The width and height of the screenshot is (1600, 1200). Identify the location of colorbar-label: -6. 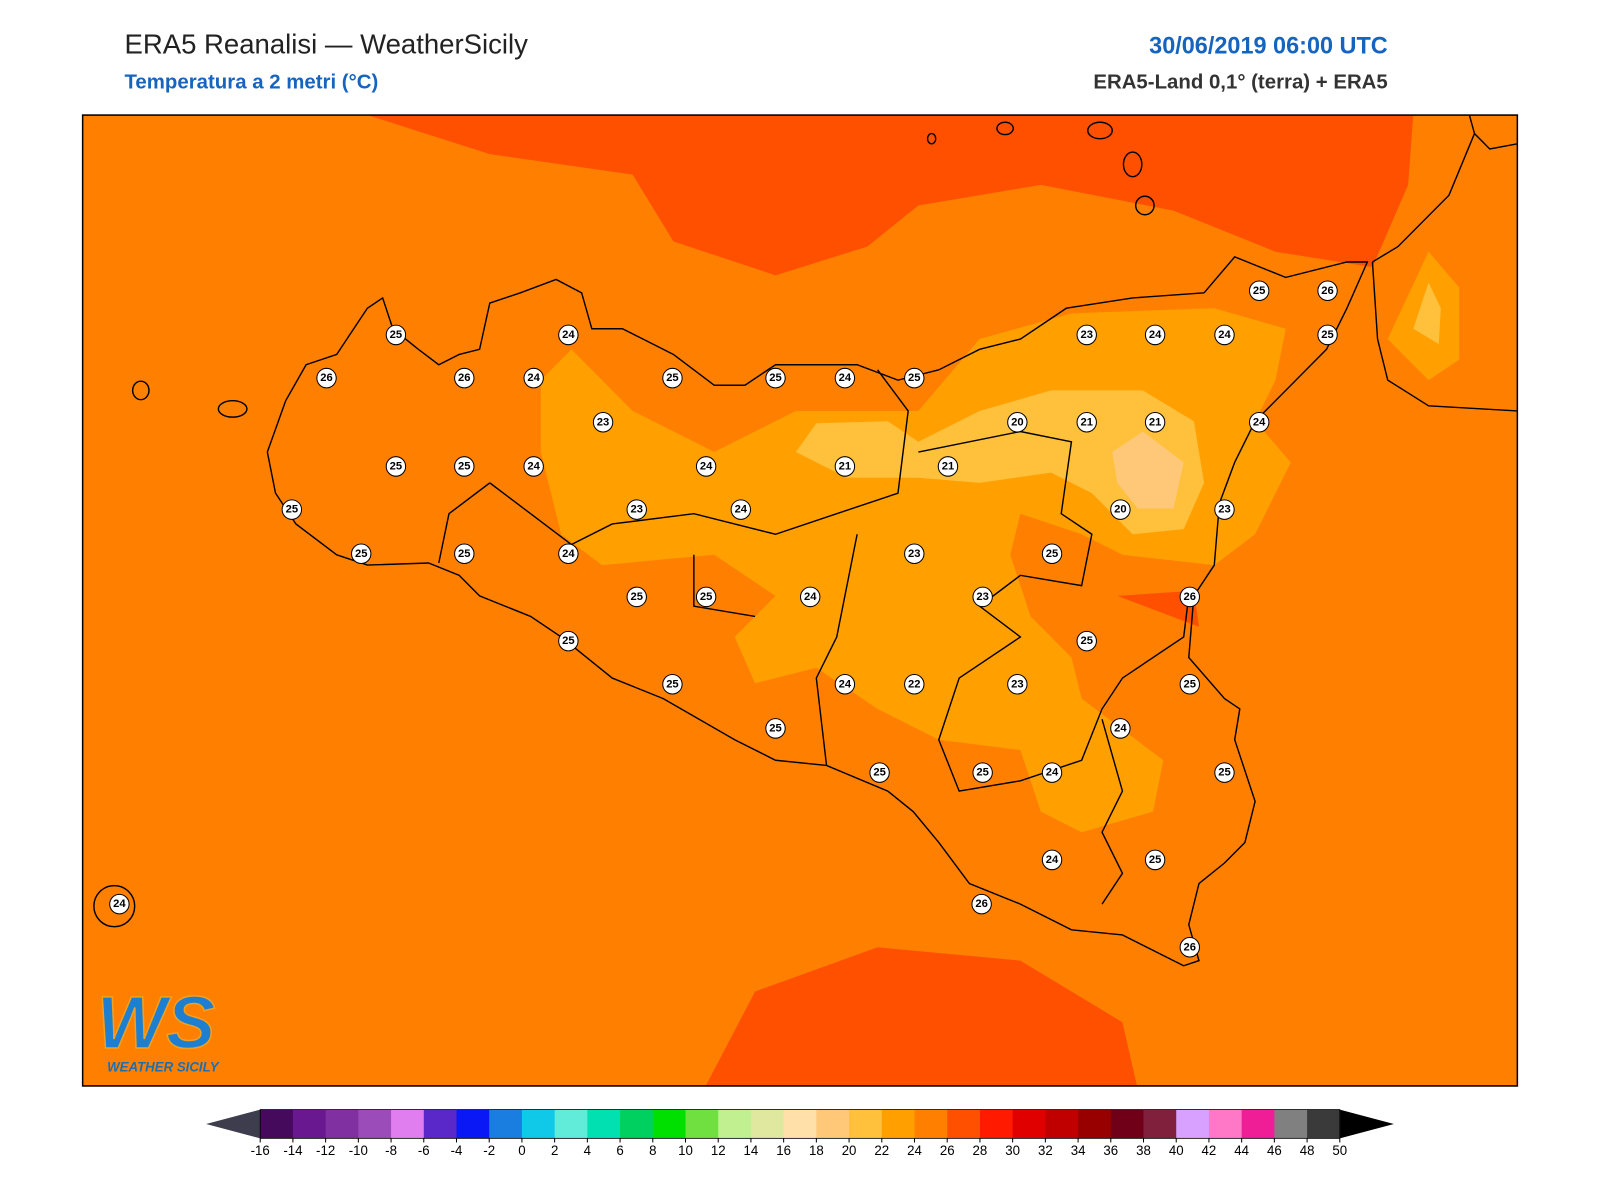
(424, 1150).